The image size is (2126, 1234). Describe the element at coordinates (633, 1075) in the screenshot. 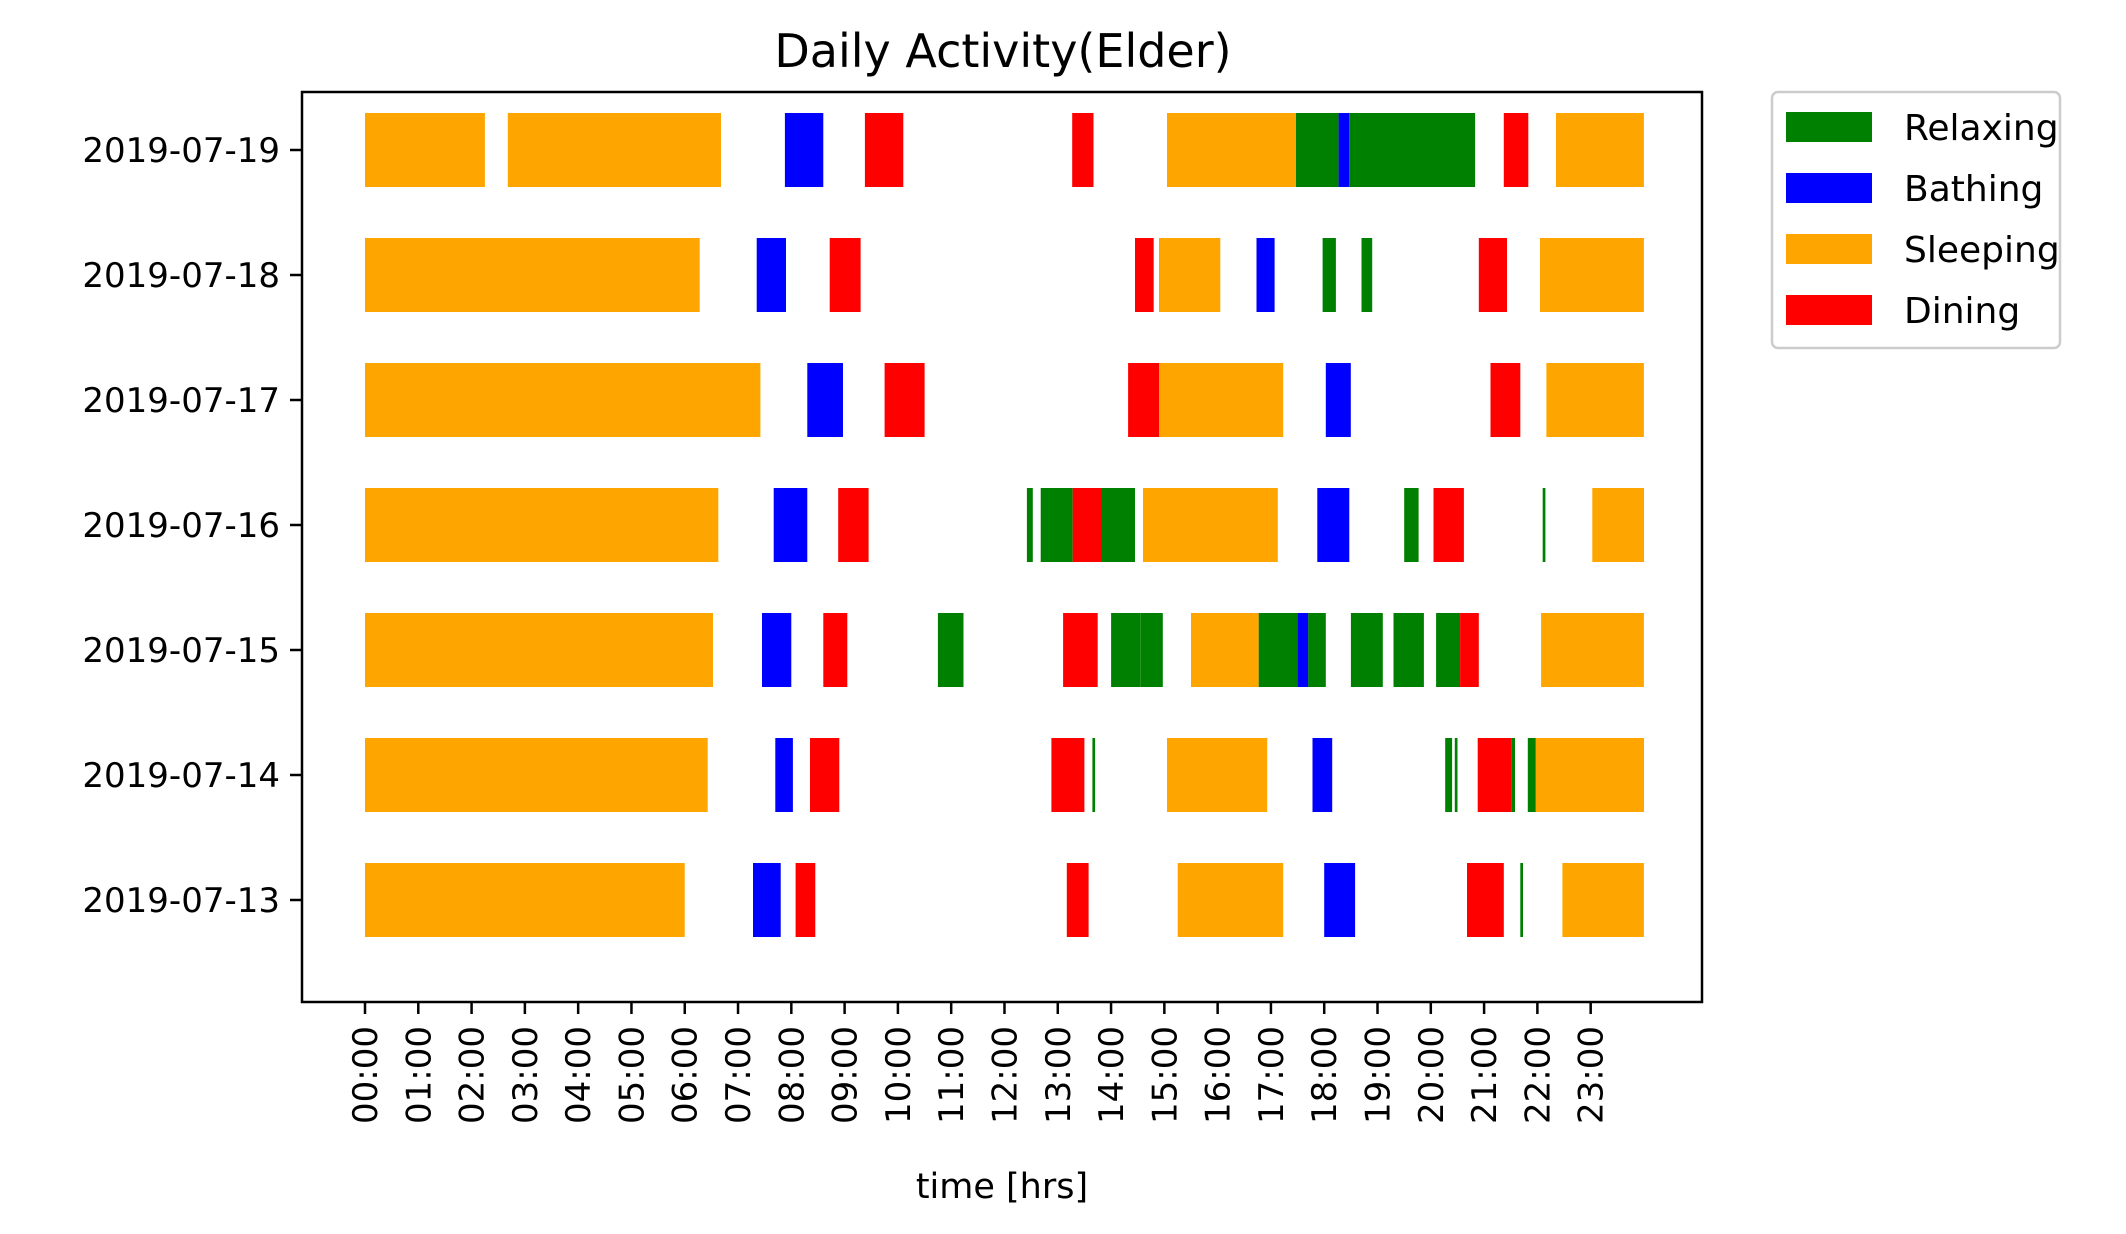

I see `x-tick-label: 05:00` at that location.